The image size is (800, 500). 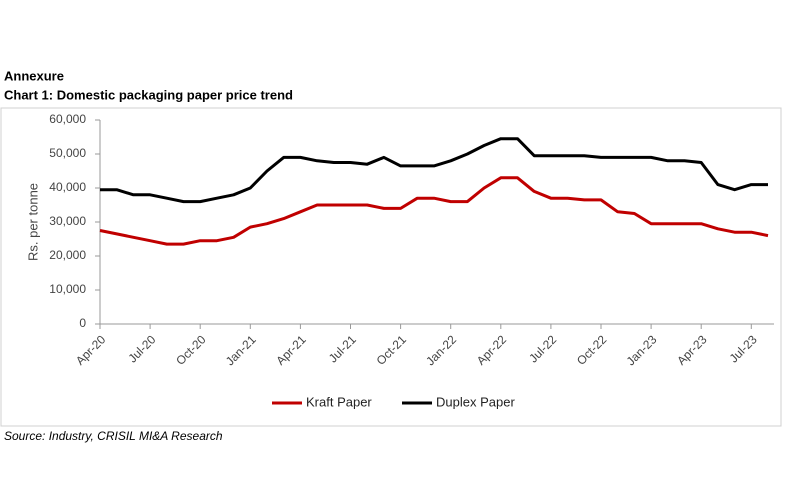 What do you see at coordinates (67, 255) in the screenshot?
I see `y-tick-label: 20,000` at bounding box center [67, 255].